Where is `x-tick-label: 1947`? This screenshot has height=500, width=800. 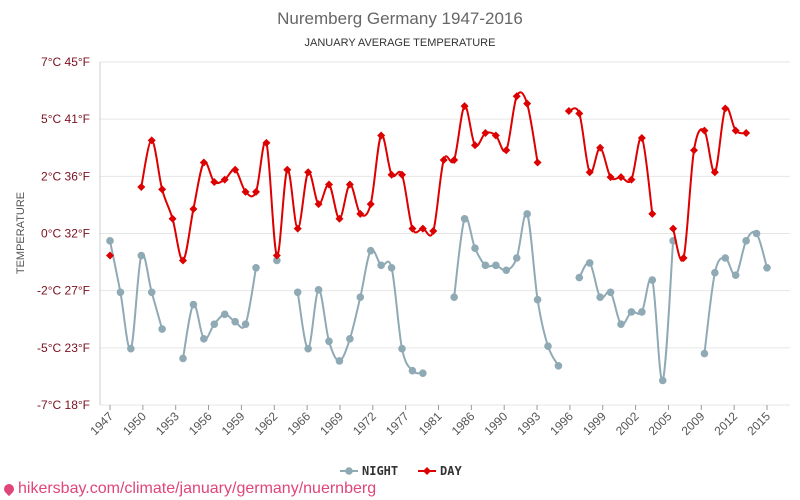
x-tick-label: 1947 is located at coordinates (101, 423).